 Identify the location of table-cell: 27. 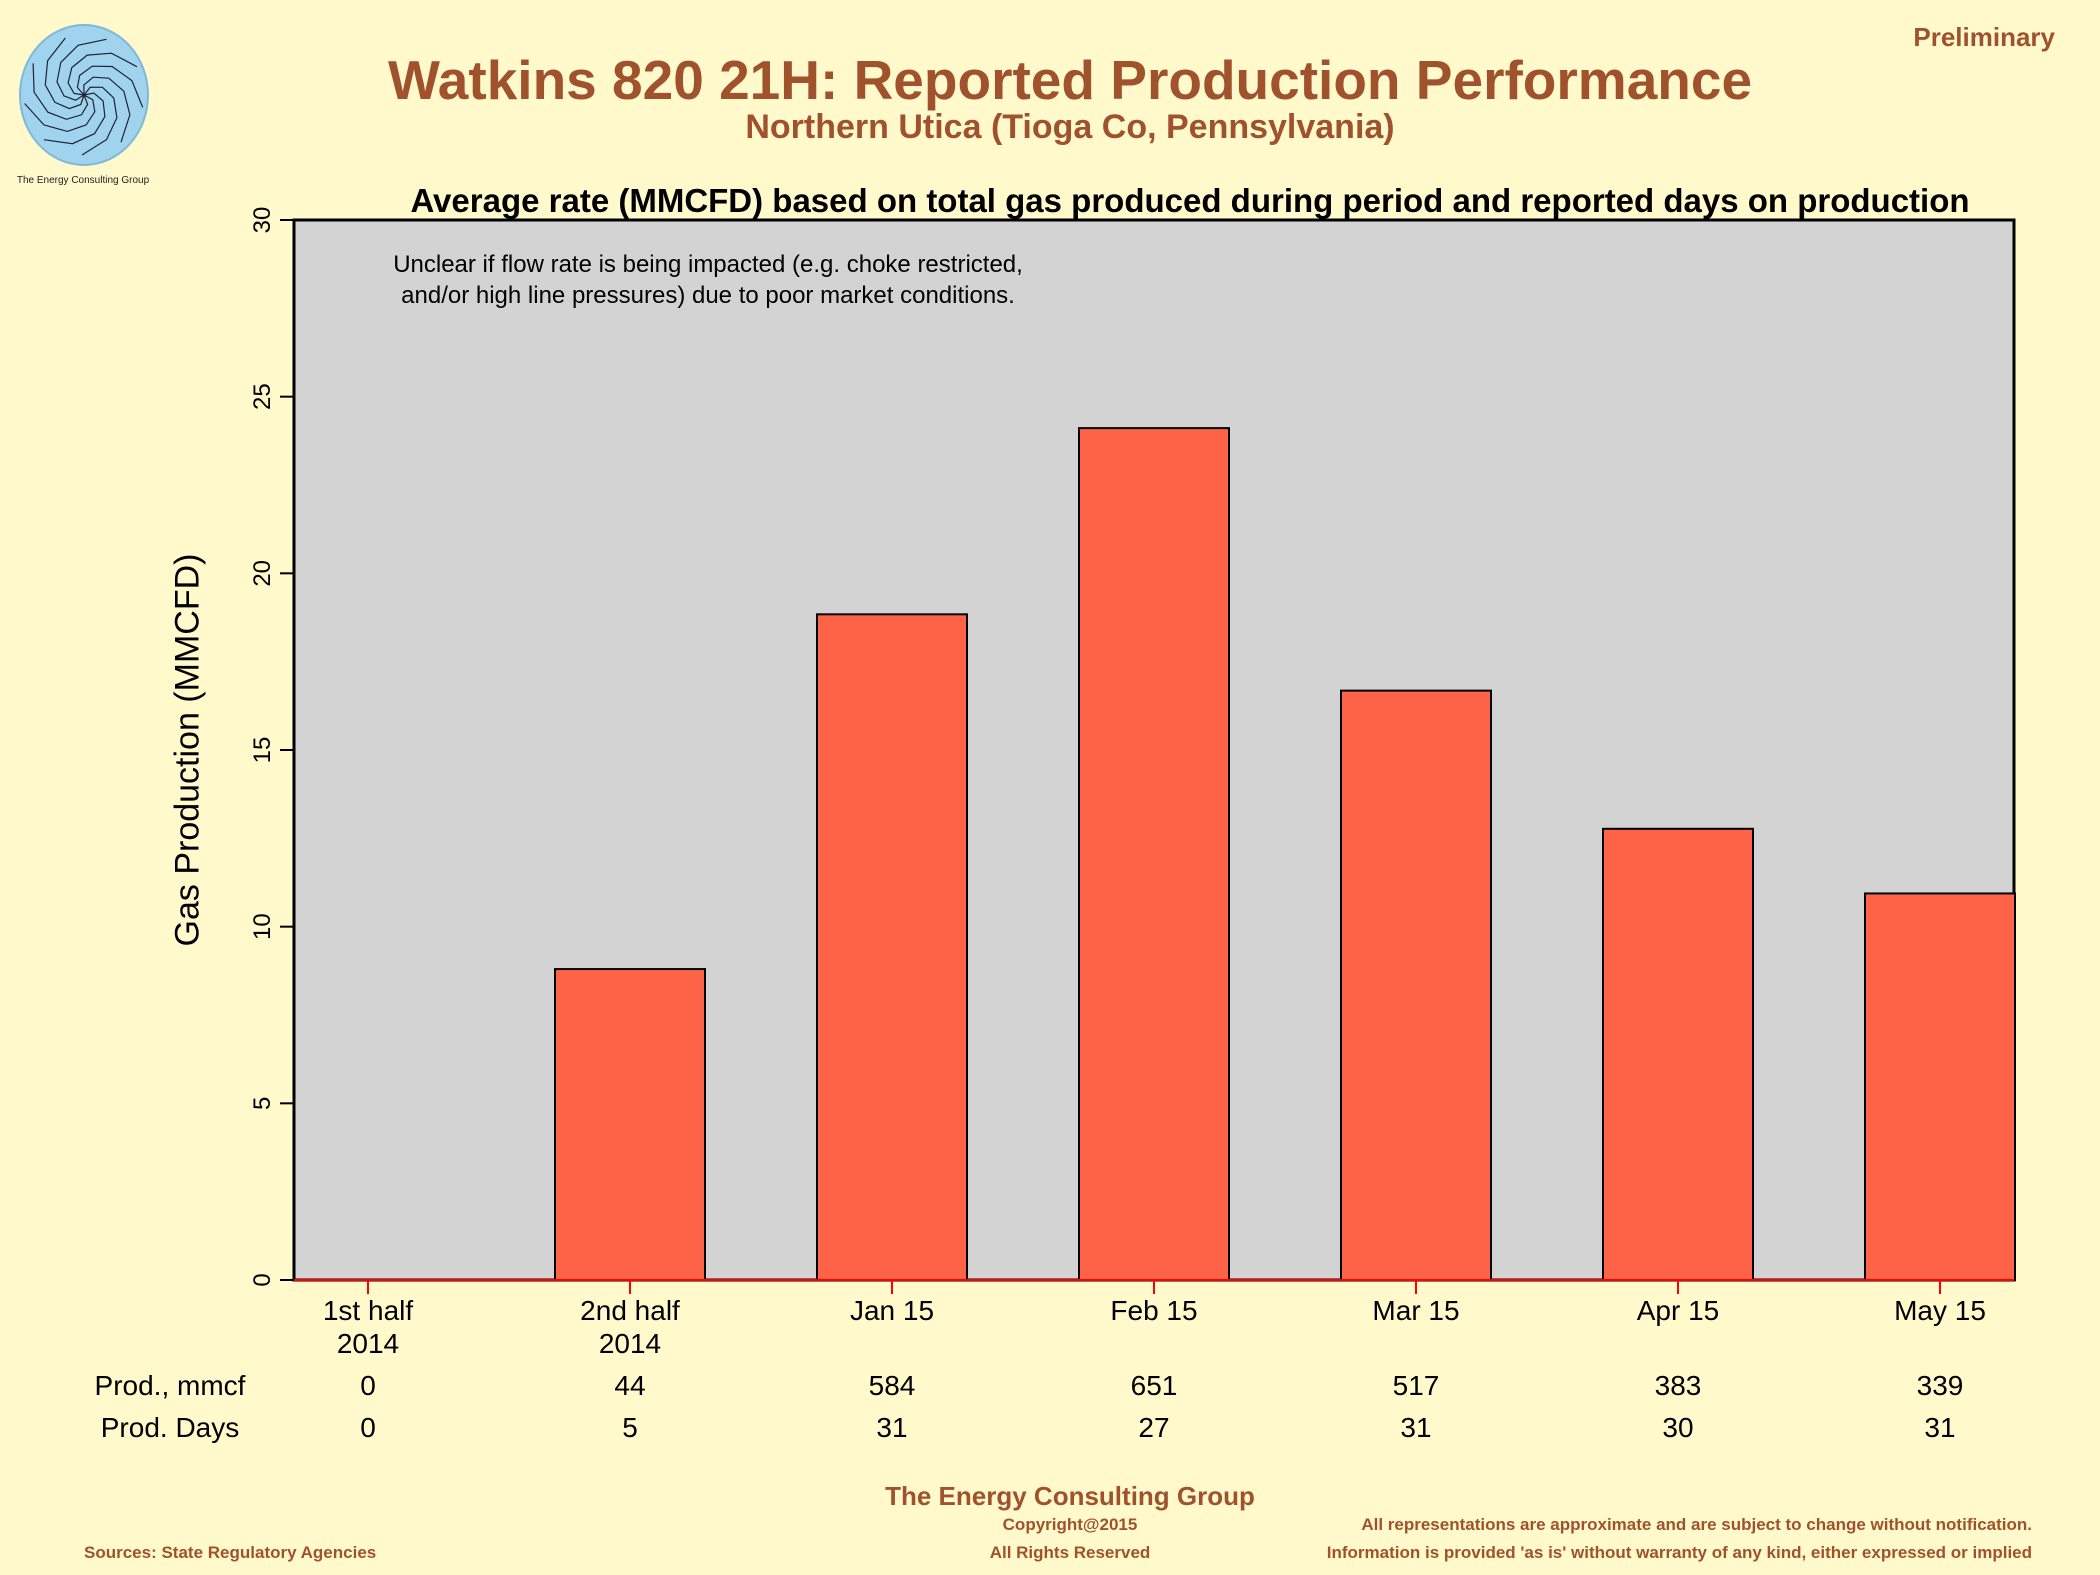
(1154, 1427).